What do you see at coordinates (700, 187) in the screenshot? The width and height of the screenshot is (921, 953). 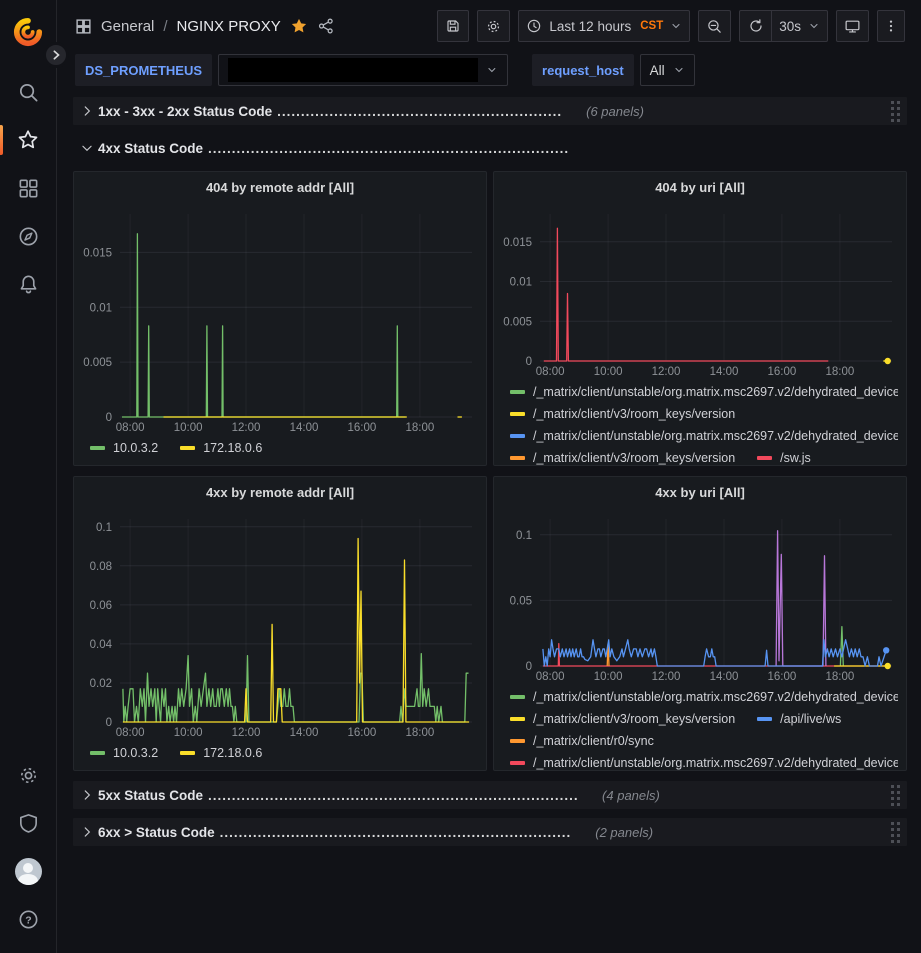 I see `panel-title: 404 by uri [All]` at bounding box center [700, 187].